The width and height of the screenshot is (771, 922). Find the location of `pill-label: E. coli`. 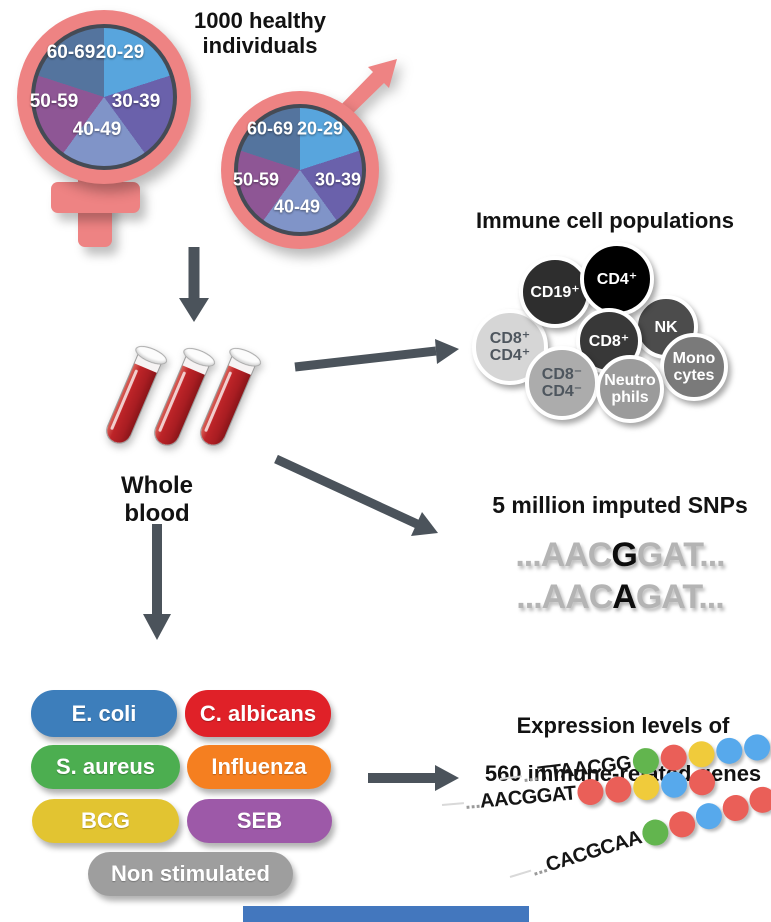

pill-label: E. coli is located at coordinates (104, 713).